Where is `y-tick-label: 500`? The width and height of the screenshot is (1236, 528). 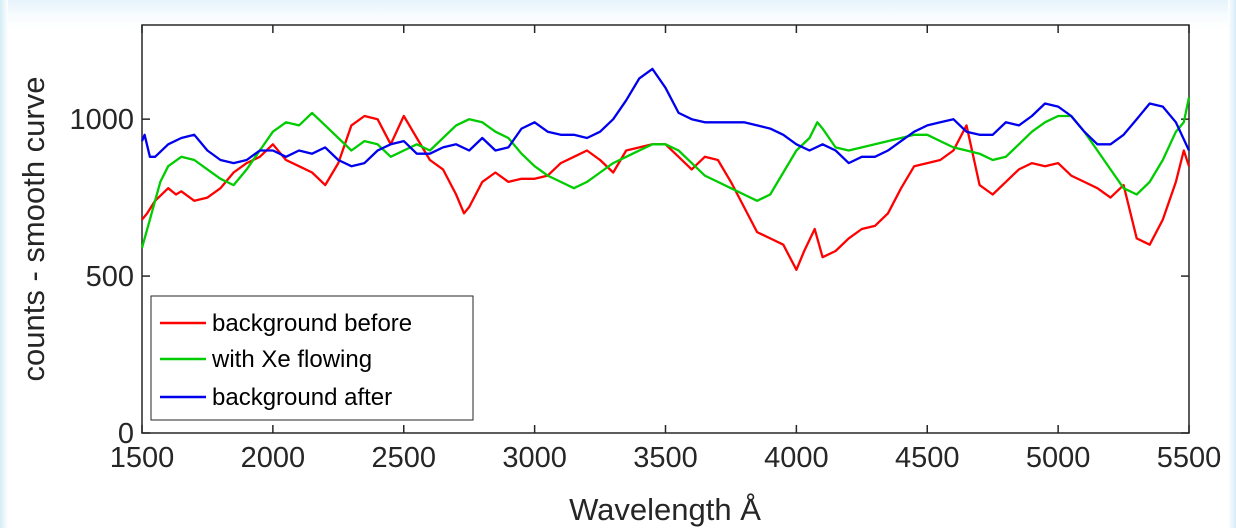
y-tick-label: 500 is located at coordinates (110, 277).